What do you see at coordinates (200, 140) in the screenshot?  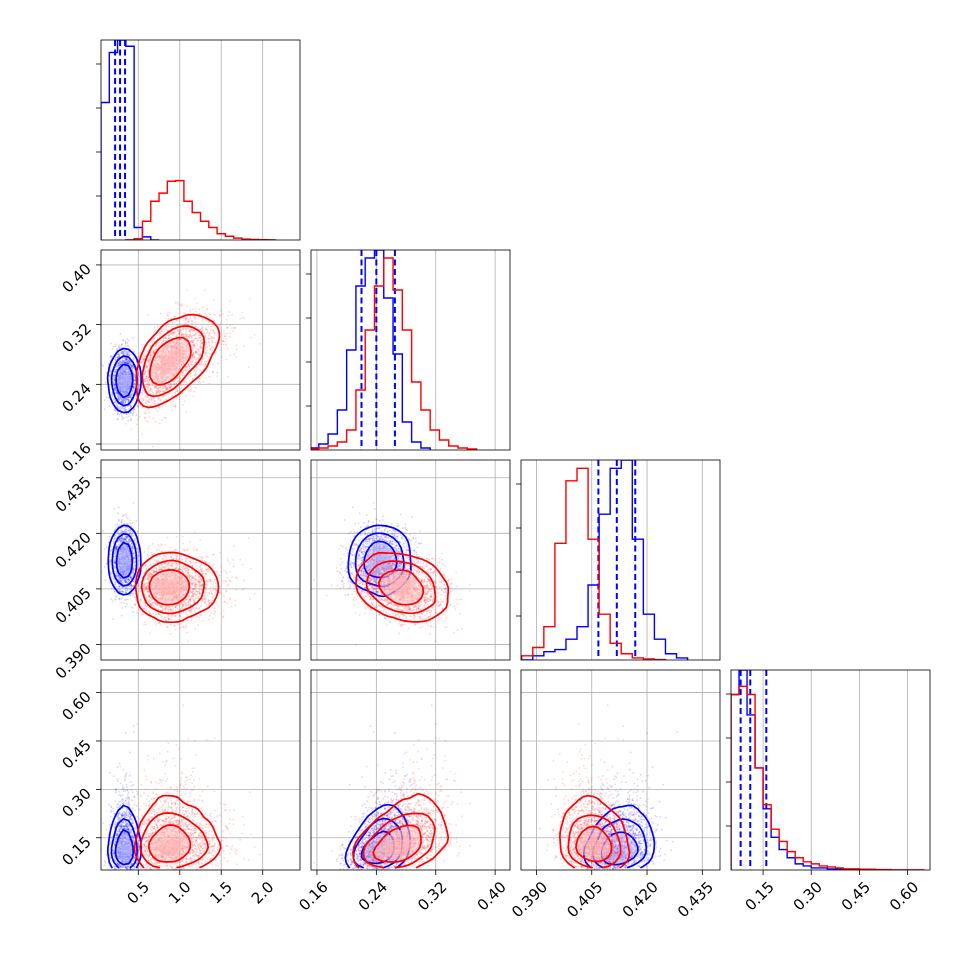 I see `panel-frame` at bounding box center [200, 140].